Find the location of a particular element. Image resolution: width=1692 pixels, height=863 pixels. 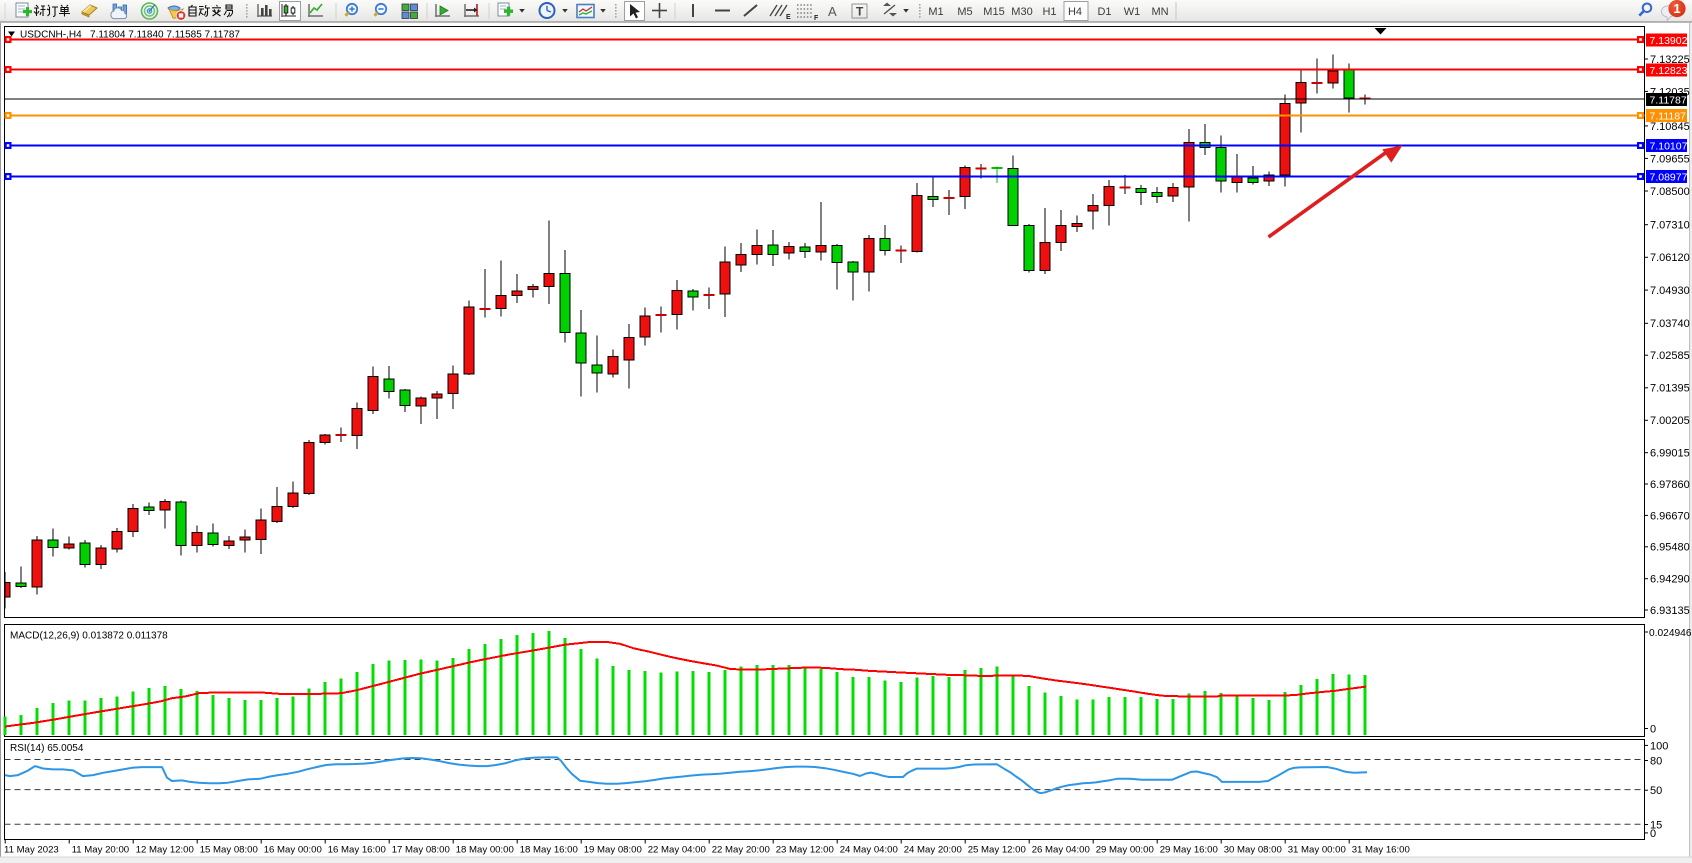

svg-text: 100 is located at coordinates (1659, 746).